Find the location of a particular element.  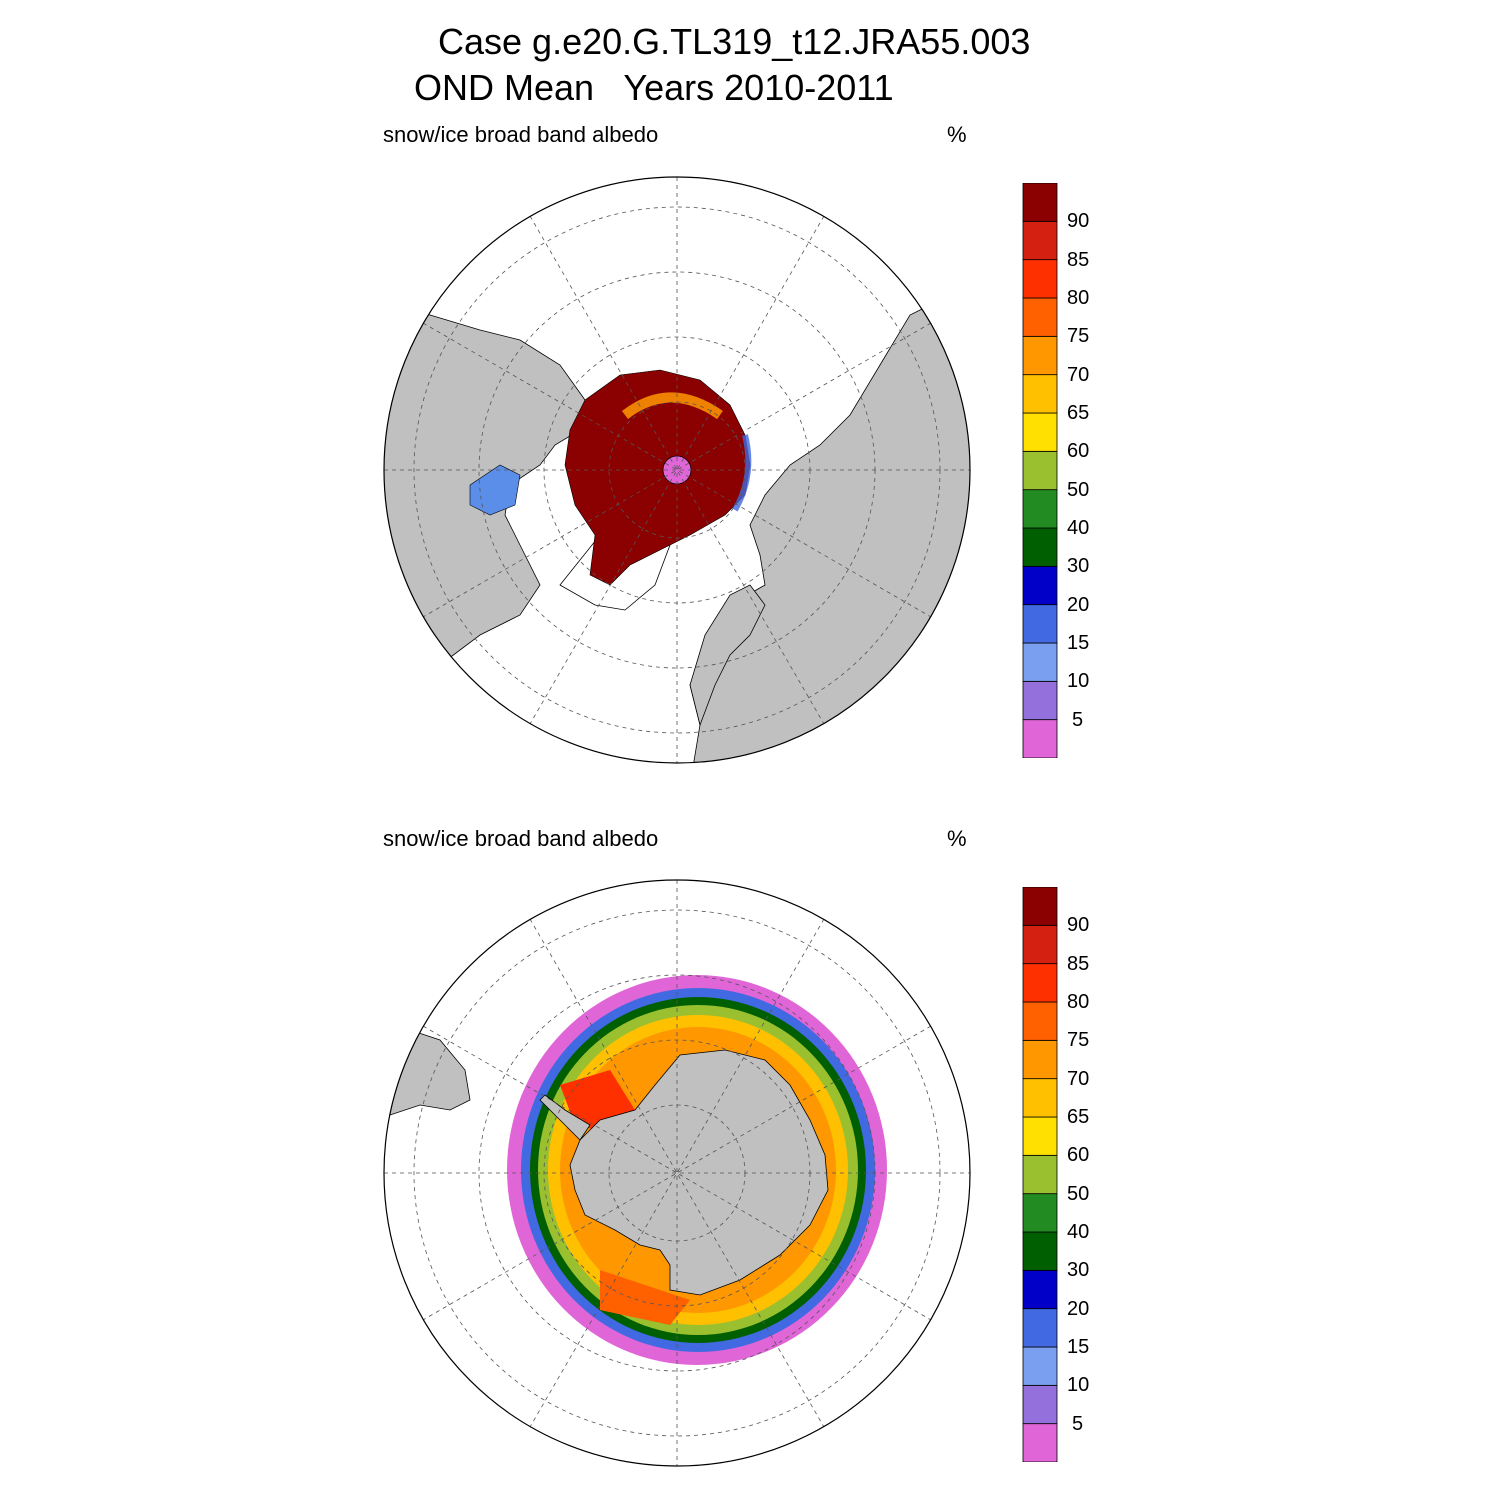

north-colorbar-swatches is located at coordinates (1040, 470).